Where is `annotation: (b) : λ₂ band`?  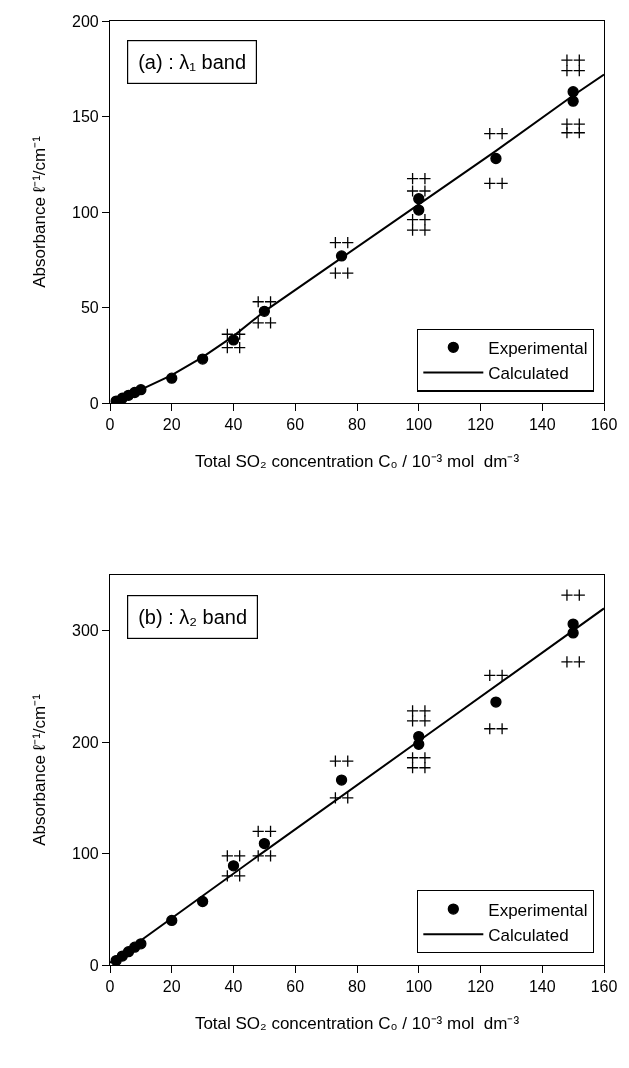
annotation: (b) : λ₂ band is located at coordinates (193, 617).